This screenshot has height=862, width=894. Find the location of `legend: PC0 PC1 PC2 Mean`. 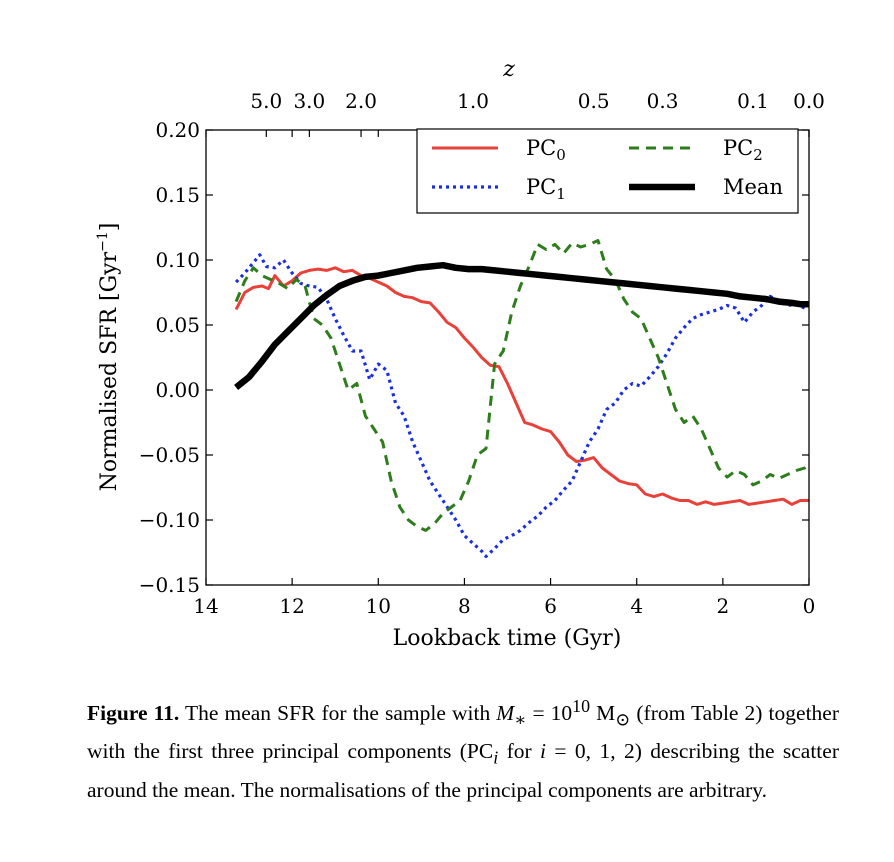

legend: PC0 PC1 PC2 Mean is located at coordinates (607, 171).